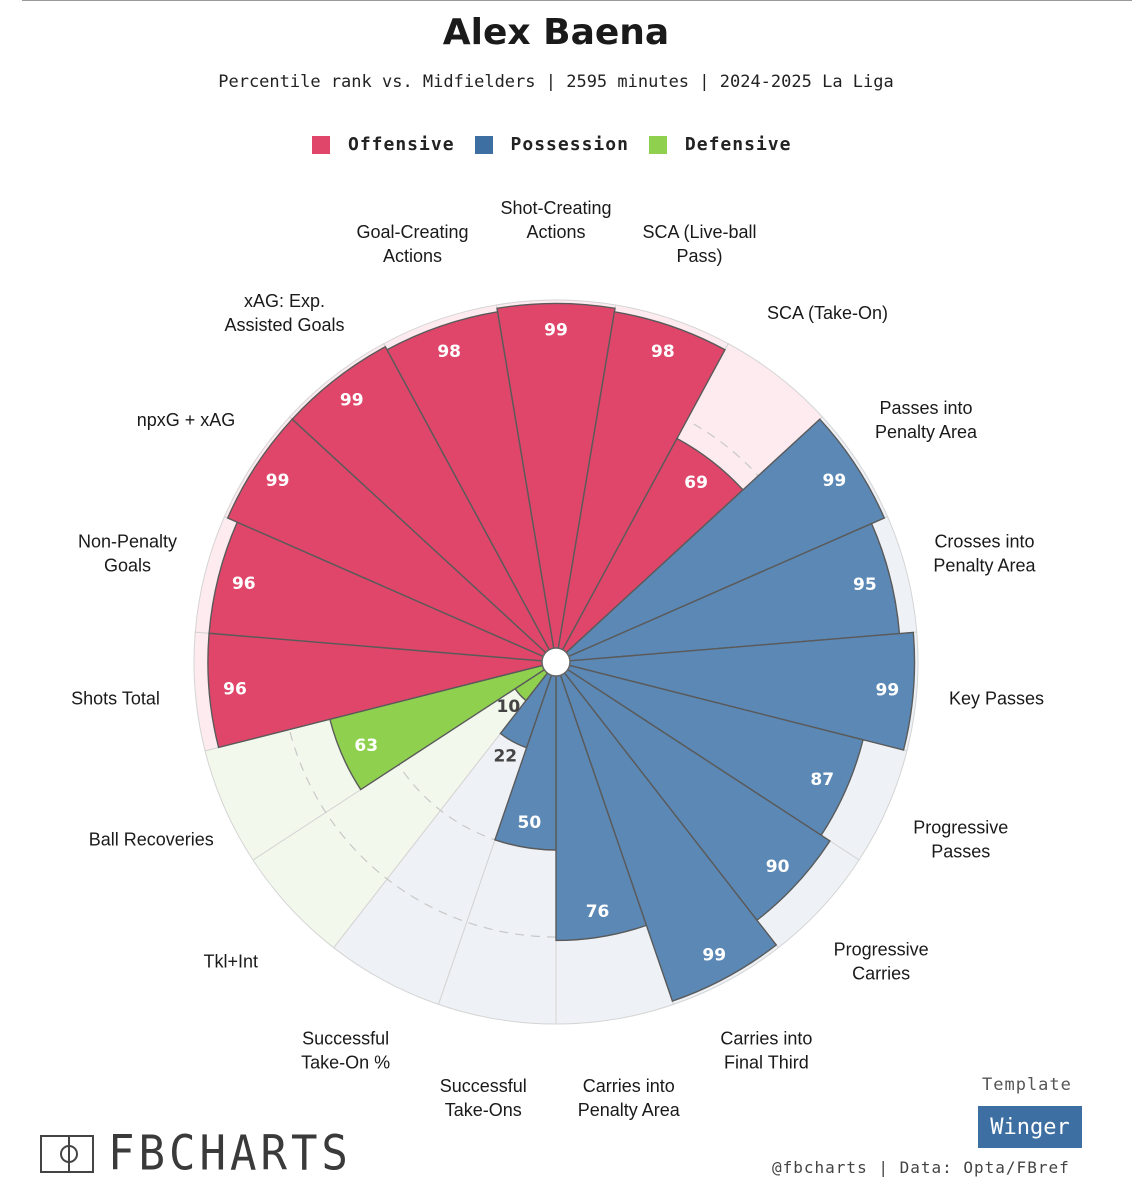 The image size is (1132, 1196). I want to click on legend-item-defensive: Defensive, so click(720, 144).